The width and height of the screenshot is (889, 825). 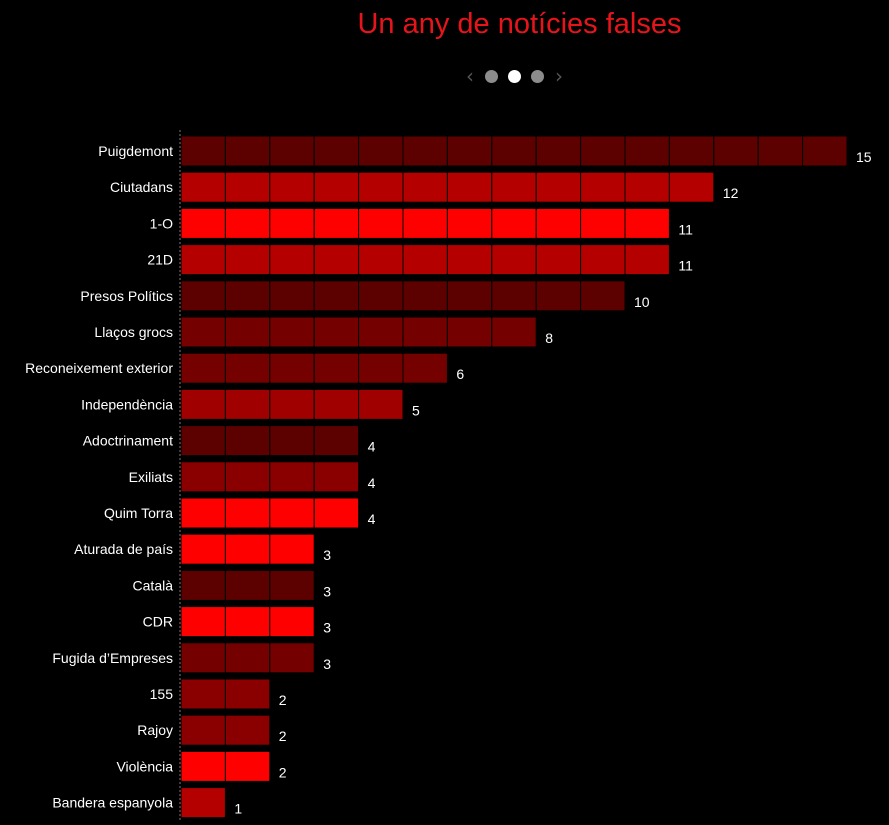 I want to click on bar-row: CDR 3, so click(x=237, y=622).